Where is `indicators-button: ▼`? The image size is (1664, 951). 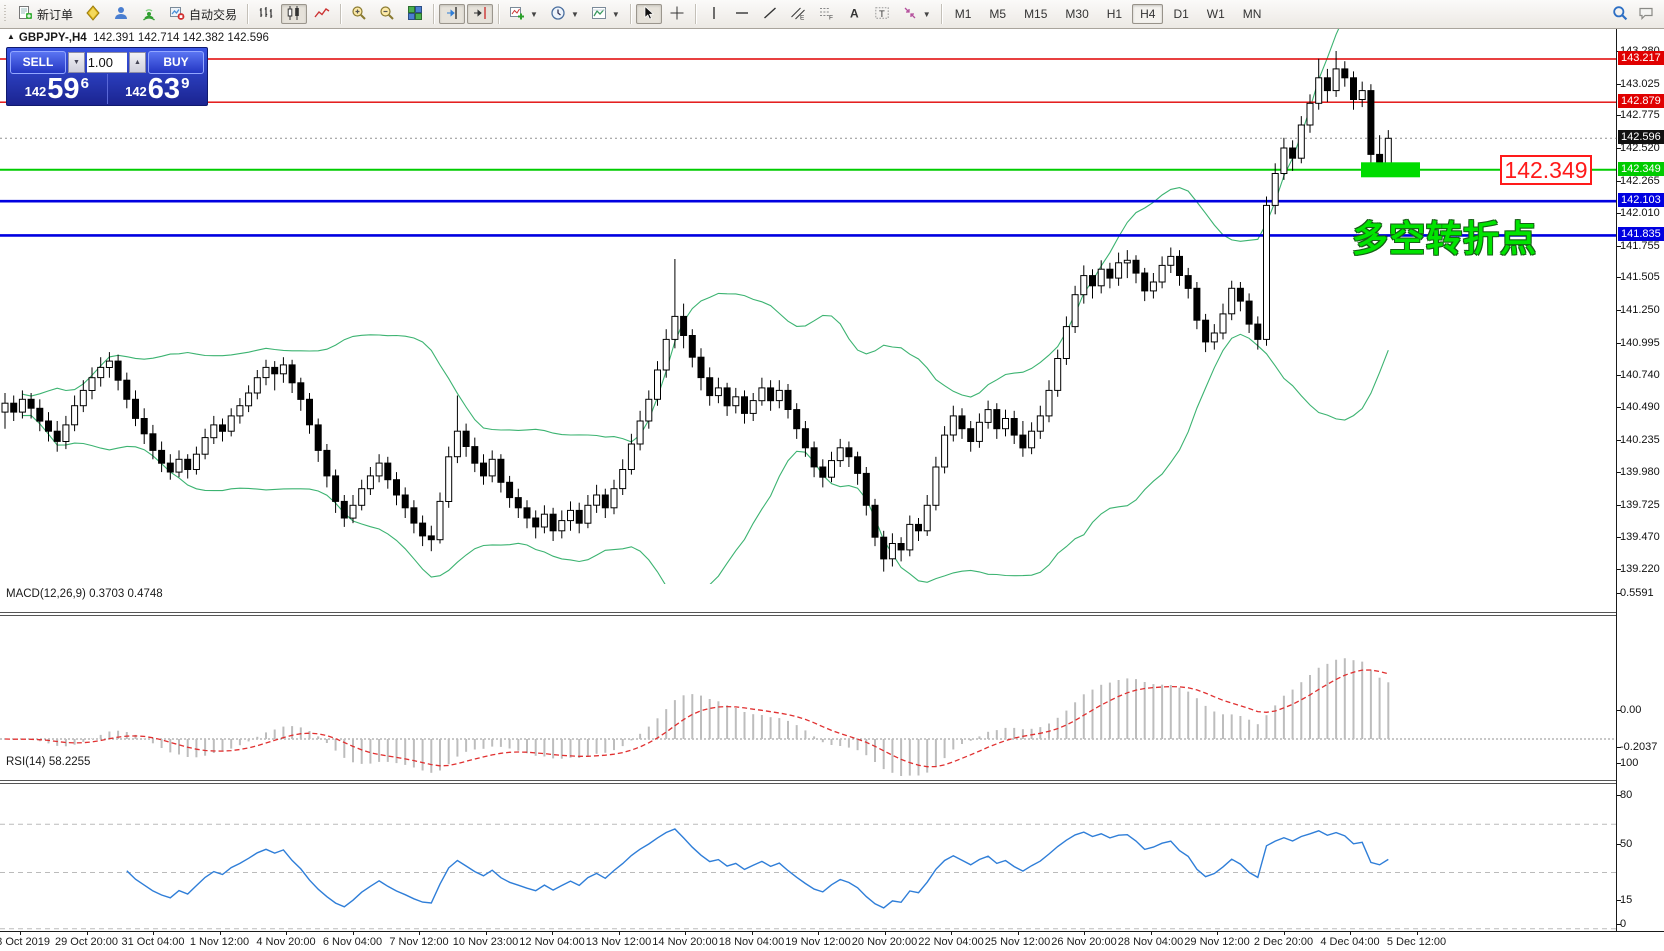
indicators-button: ▼ is located at coordinates (523, 14).